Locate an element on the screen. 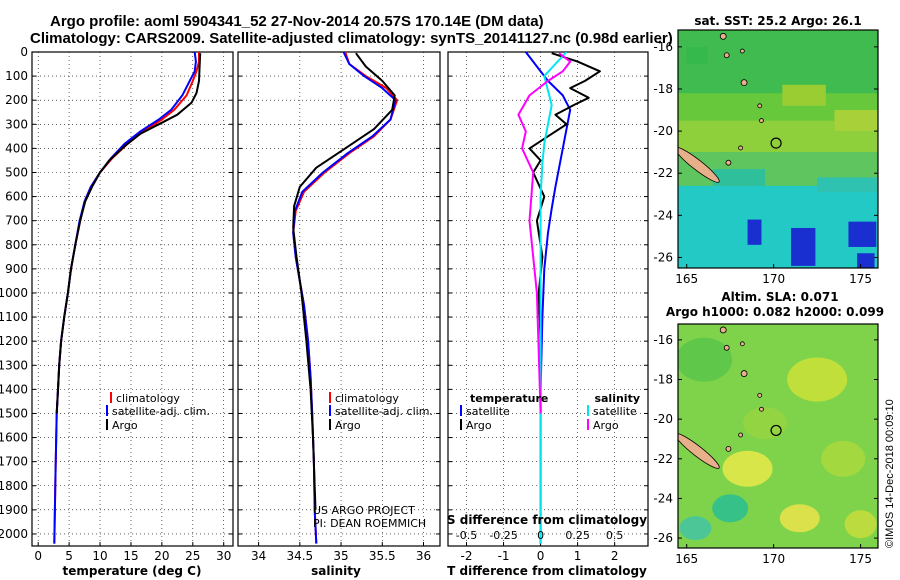 The image size is (900, 580). diff-legend-swatch-s-satellite is located at coordinates (588, 410).